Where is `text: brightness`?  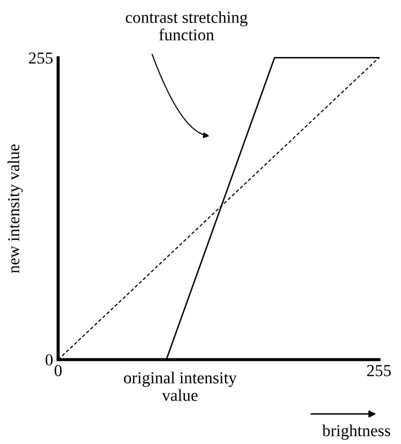 text: brightness is located at coordinates (356, 432).